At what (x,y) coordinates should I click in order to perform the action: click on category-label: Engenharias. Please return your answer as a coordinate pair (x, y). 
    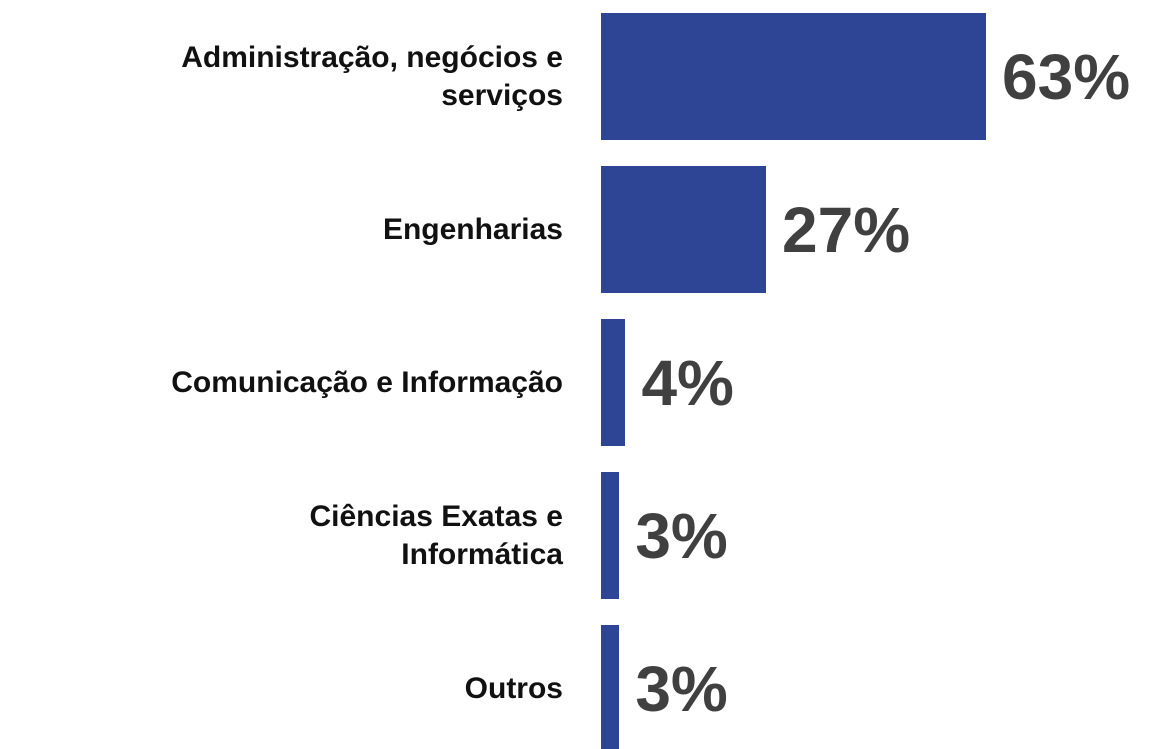
    Looking at the image, I should click on (472, 229).